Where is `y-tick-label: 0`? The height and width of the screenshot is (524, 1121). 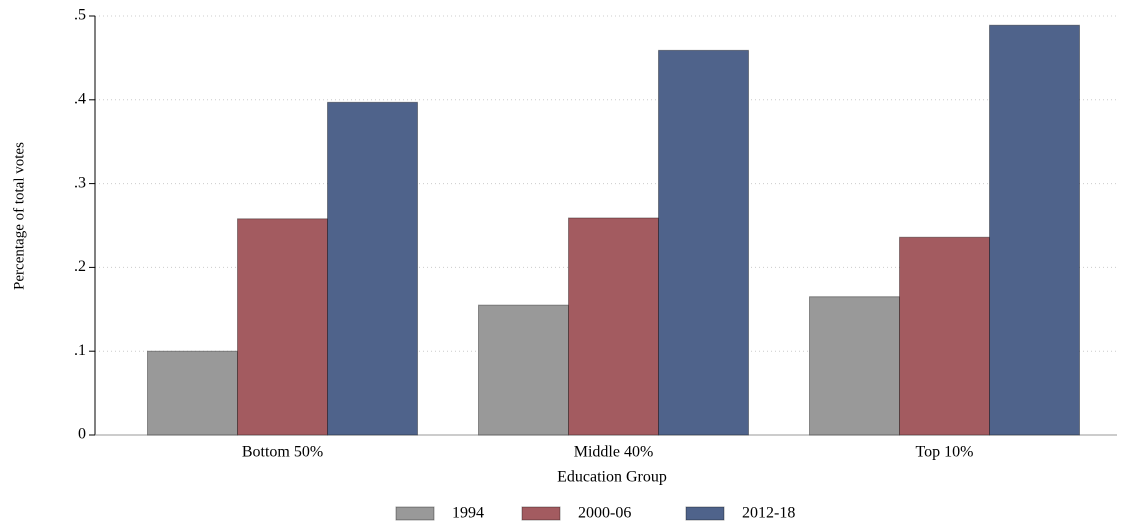
y-tick-label: 0 is located at coordinates (82, 434).